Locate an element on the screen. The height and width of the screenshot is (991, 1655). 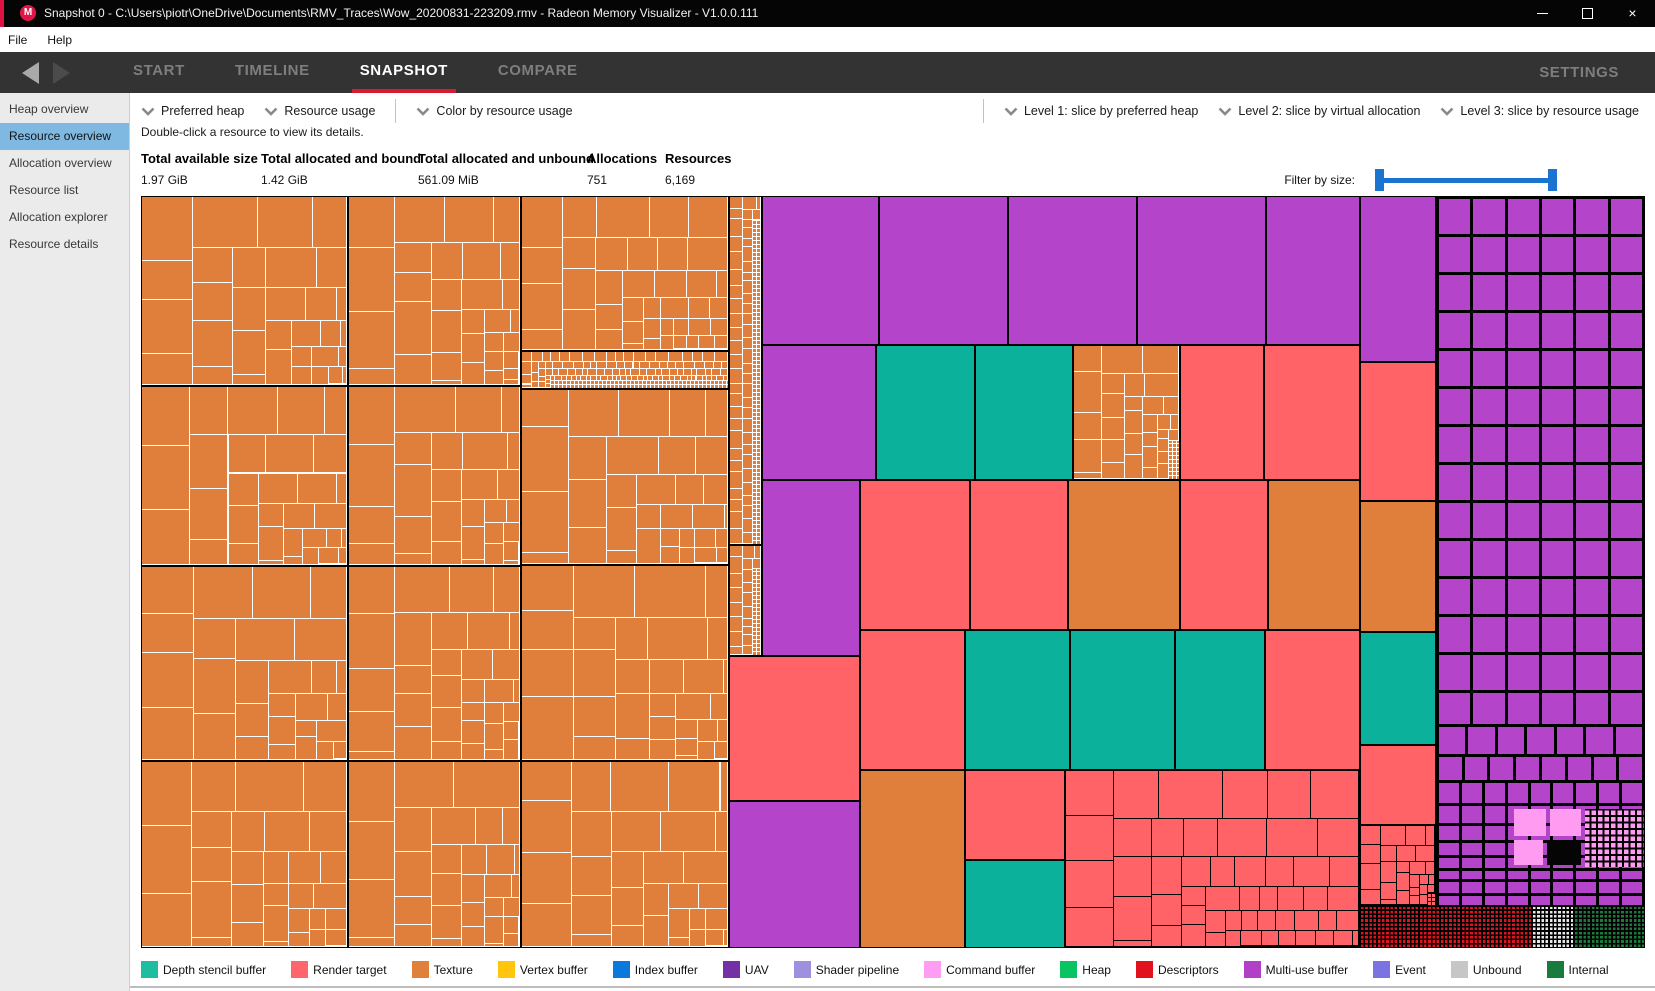
size-range-slider is located at coordinates (1466, 180).